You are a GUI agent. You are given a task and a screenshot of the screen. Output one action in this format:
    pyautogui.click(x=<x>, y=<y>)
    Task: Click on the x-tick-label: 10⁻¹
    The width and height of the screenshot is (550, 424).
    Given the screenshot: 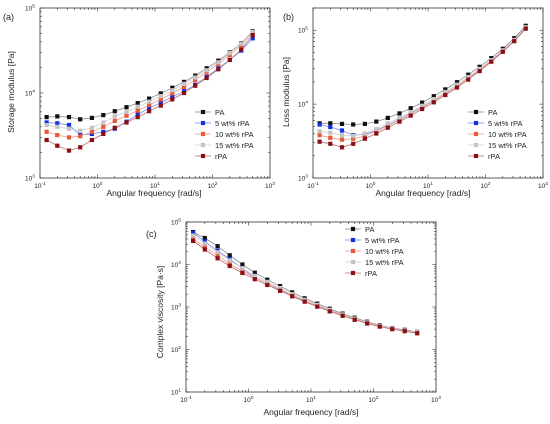 What is the action you would take?
    pyautogui.click(x=313, y=185)
    